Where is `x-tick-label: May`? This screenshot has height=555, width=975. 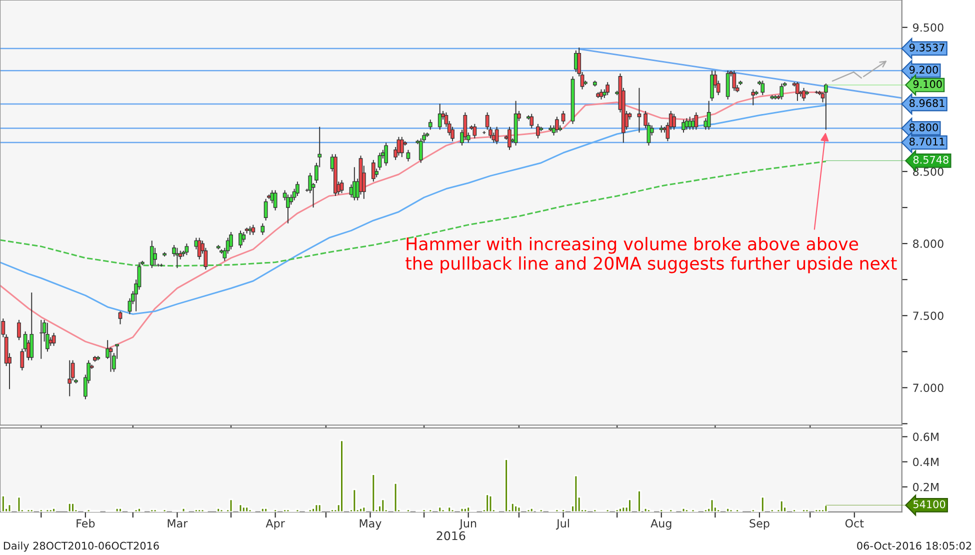 x-tick-label: May is located at coordinates (371, 524).